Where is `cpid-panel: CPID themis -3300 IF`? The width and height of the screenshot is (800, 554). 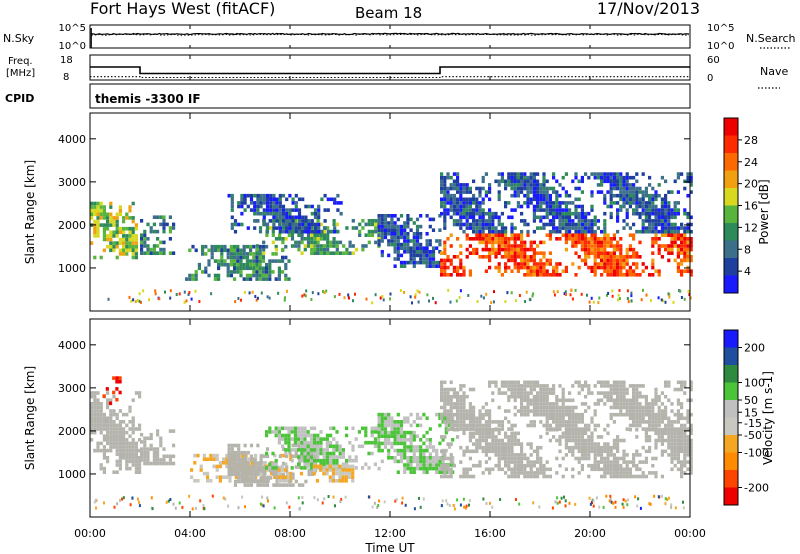
cpid-panel: CPID themis -3300 IF is located at coordinates (348, 96).